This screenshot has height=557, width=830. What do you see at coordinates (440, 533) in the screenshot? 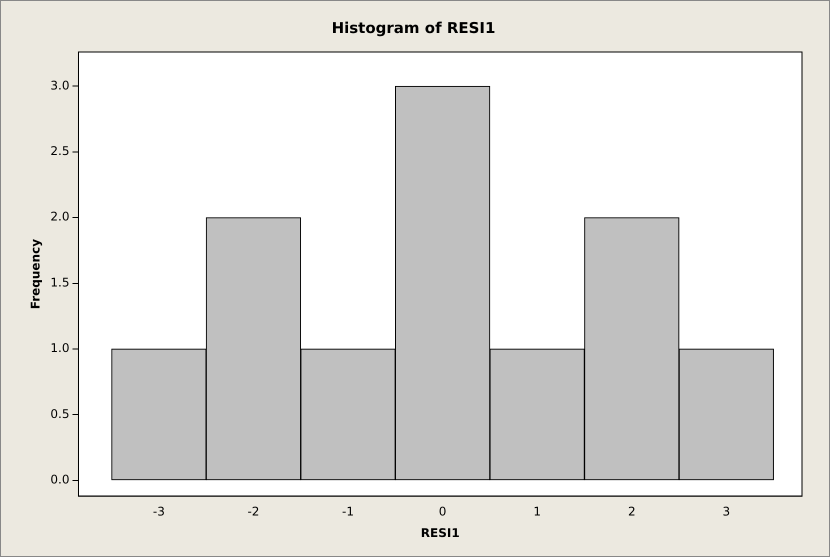
I see `x-axis-title: RESI1` at bounding box center [440, 533].